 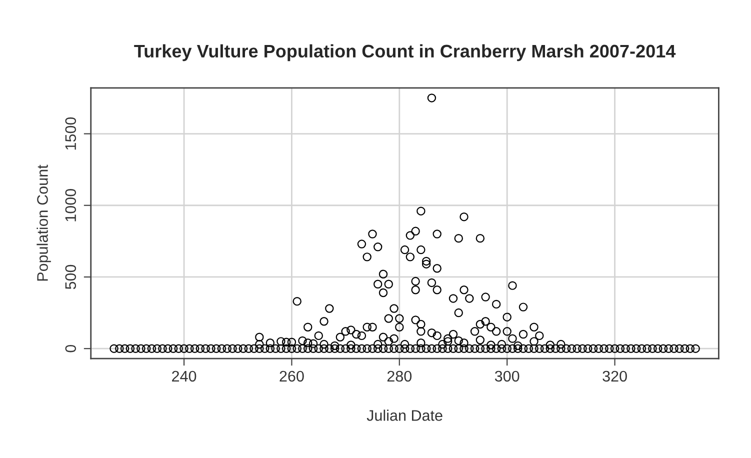 I want to click on y-tick-label: 500, so click(x=70, y=277).